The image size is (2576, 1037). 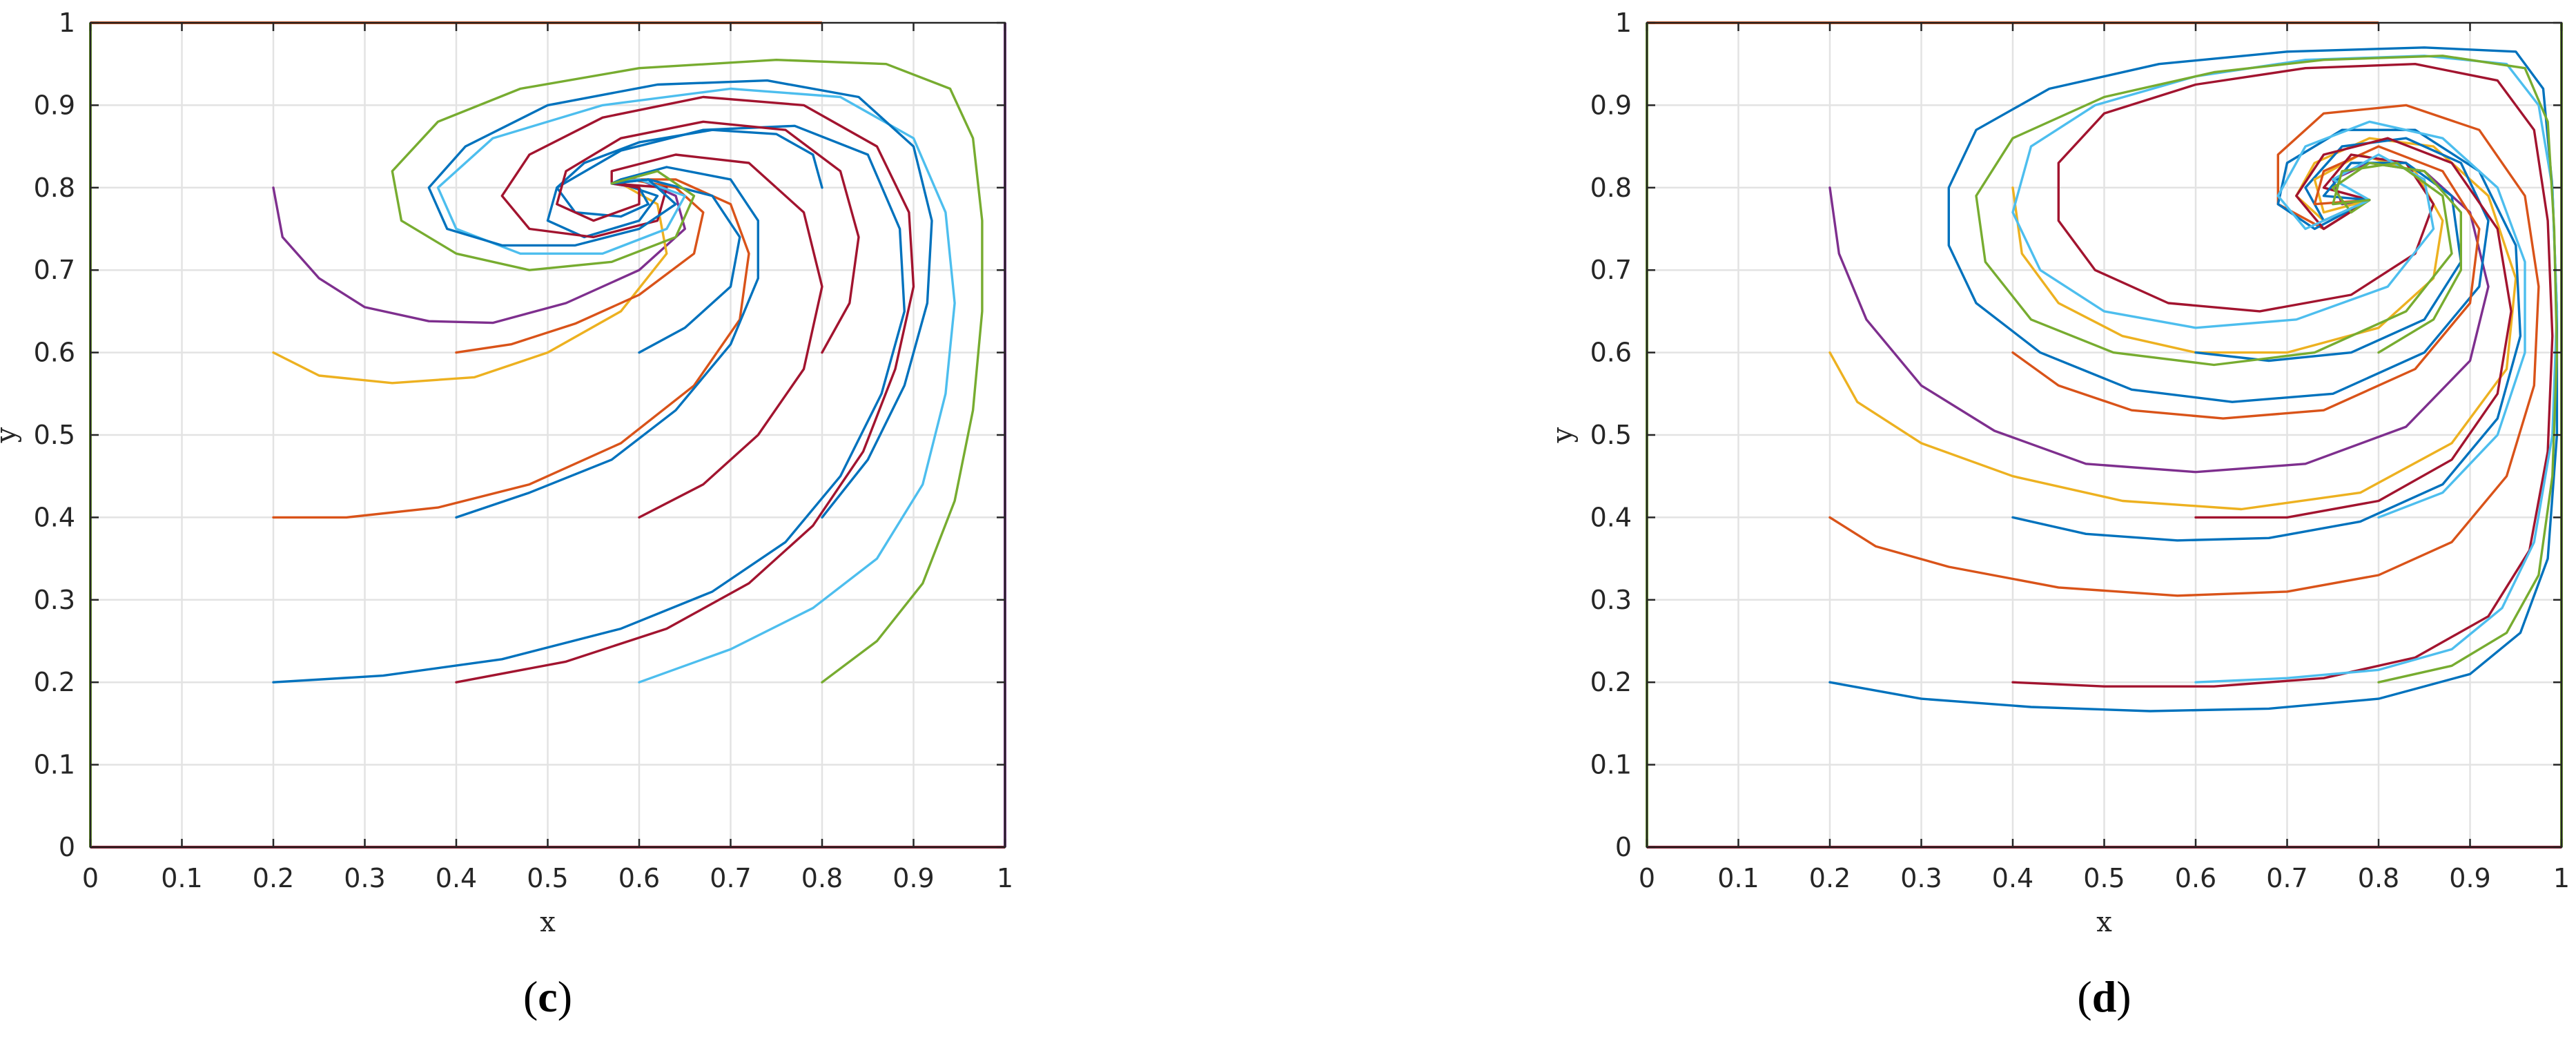 I want to click on trajectory-0.2-0.6, so click(x=2172, y=324).